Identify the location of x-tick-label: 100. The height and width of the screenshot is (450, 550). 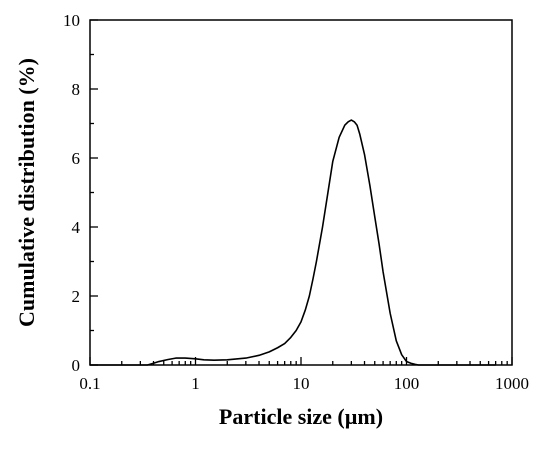
(407, 383).